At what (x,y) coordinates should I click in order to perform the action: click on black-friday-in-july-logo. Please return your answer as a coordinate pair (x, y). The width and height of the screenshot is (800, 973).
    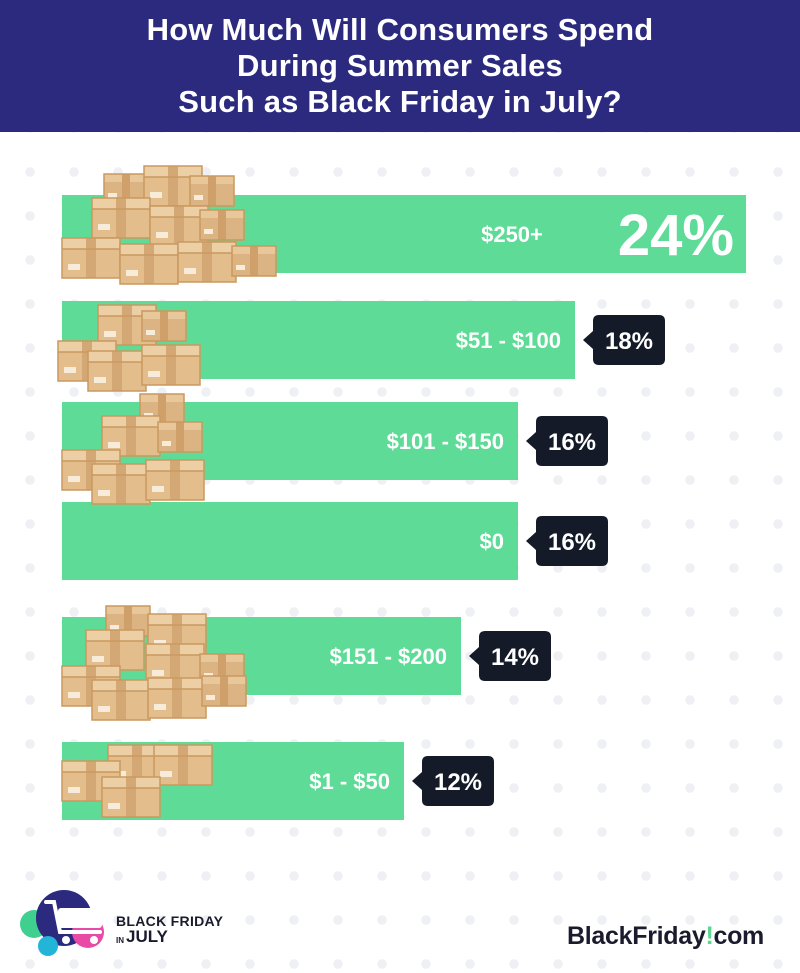
    Looking at the image, I should click on (62, 923).